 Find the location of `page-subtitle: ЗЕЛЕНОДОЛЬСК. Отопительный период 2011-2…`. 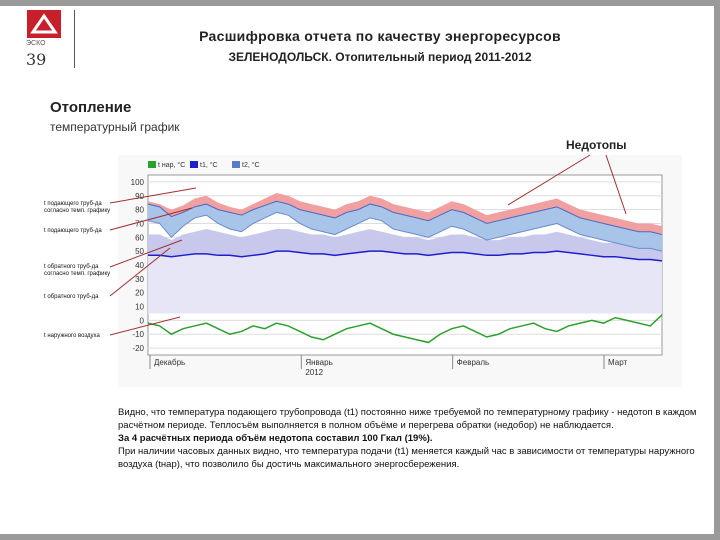

page-subtitle: ЗЕЛЕНОДОЛЬСК. Отопительный период 2011-2… is located at coordinates (380, 57).